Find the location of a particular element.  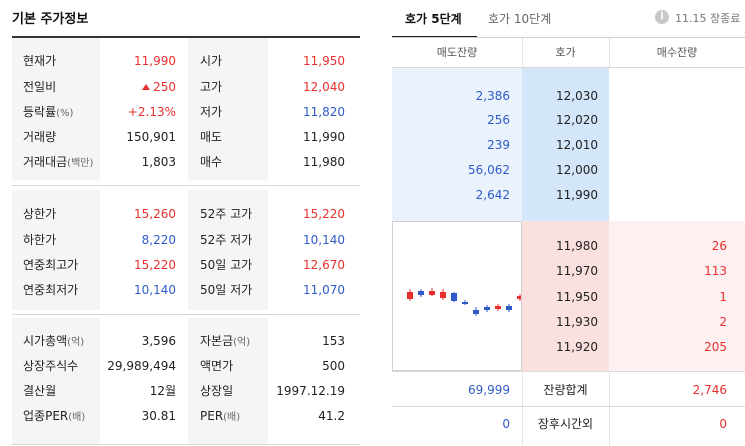

ask-price: 11,990 is located at coordinates (577, 195).